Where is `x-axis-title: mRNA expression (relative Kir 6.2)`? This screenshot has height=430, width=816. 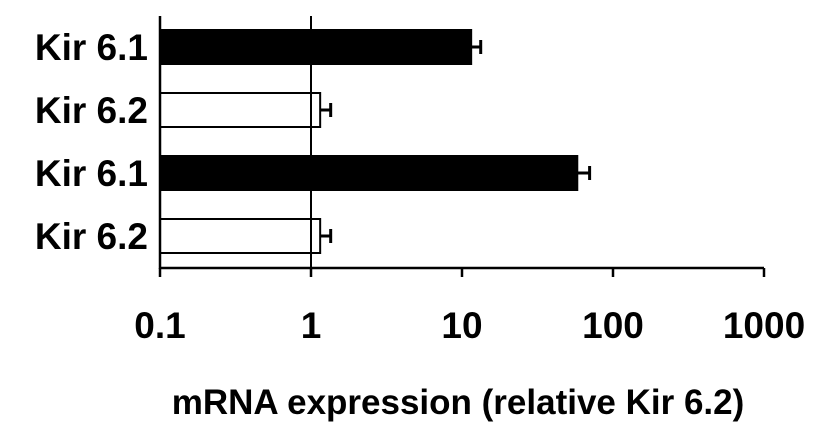 x-axis-title: mRNA expression (relative Kir 6.2) is located at coordinates (458, 402).